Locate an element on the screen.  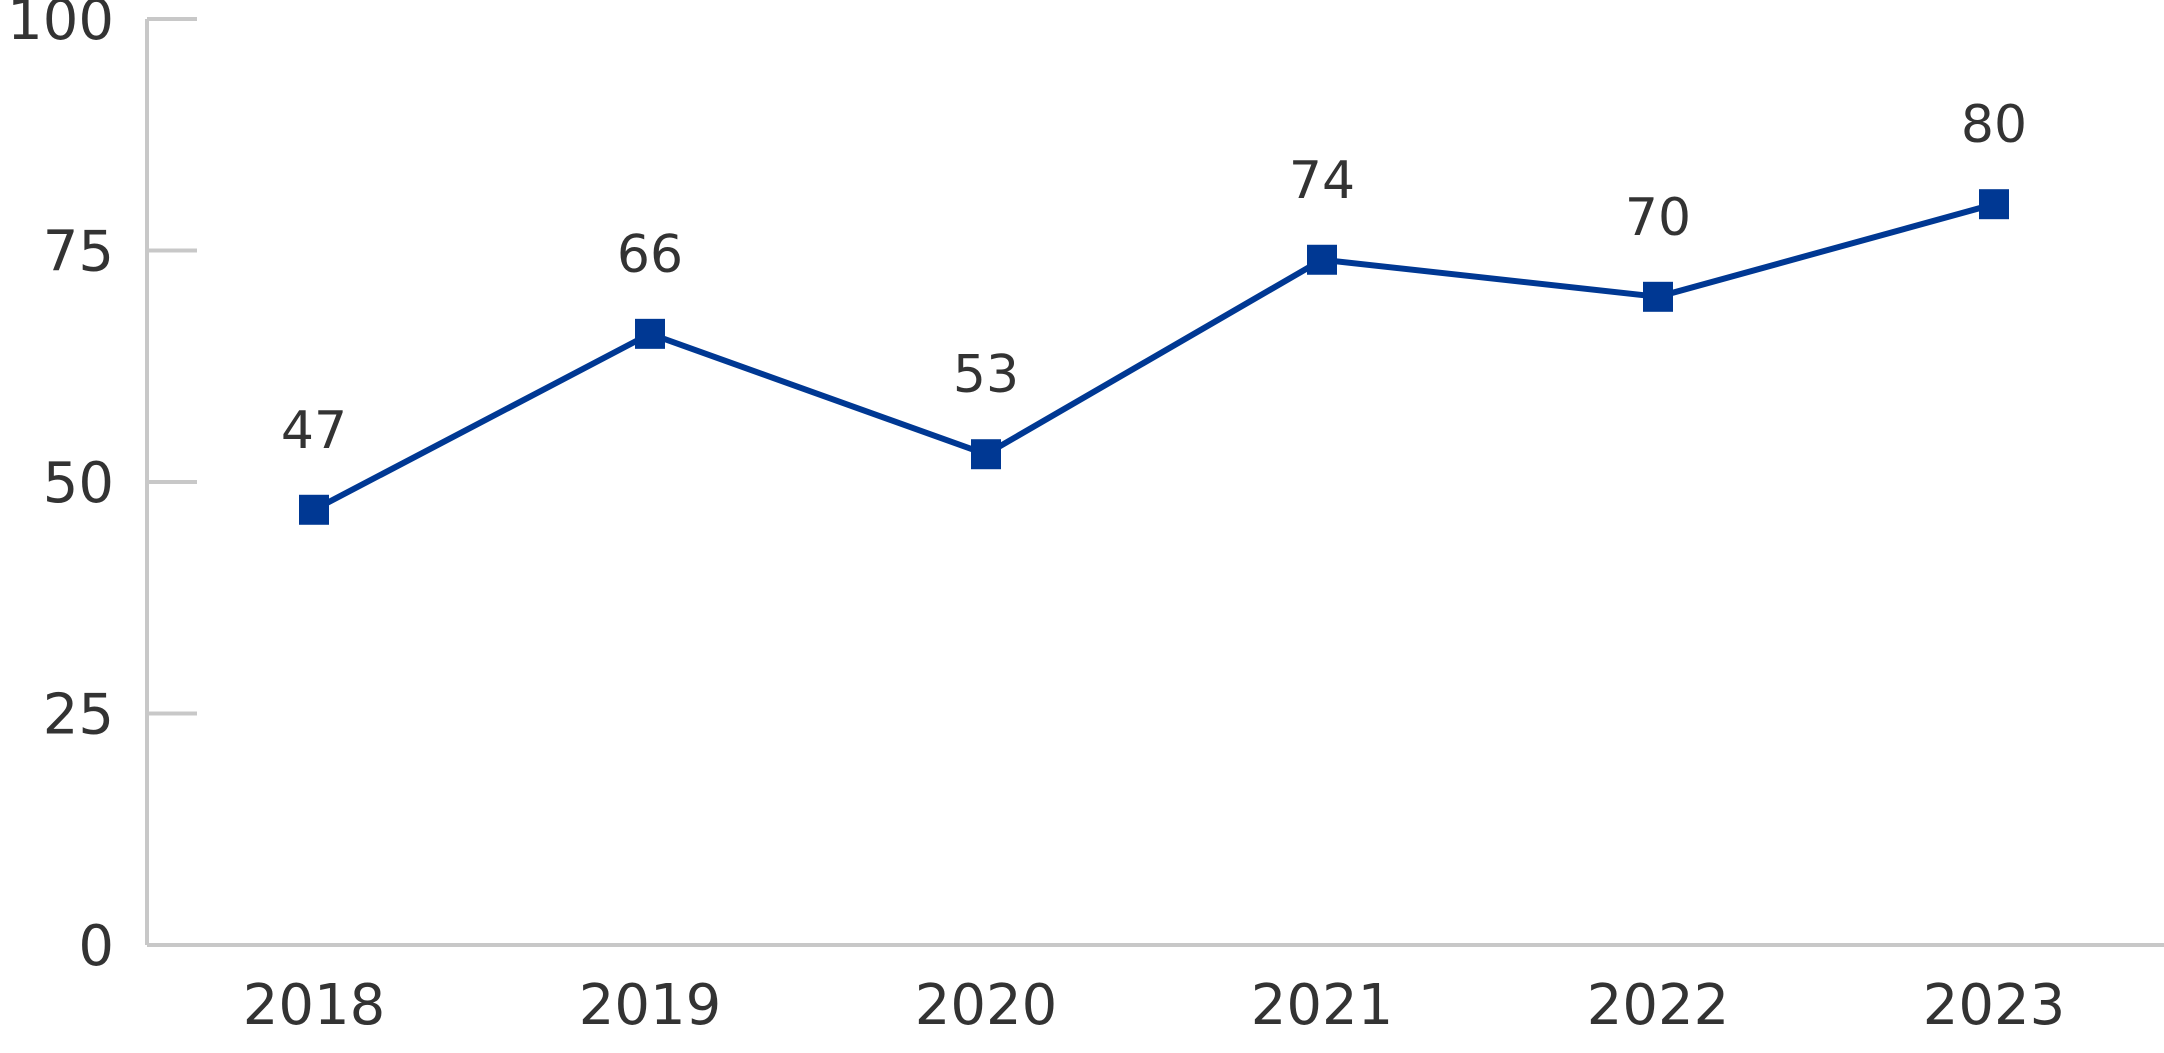
x-tick-label: 2023 is located at coordinates (1994, 1005).